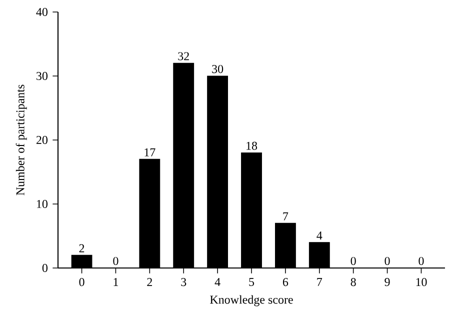 The width and height of the screenshot is (453, 327). Describe the element at coordinates (218, 69) in the screenshot. I see `data-label: 30` at that location.